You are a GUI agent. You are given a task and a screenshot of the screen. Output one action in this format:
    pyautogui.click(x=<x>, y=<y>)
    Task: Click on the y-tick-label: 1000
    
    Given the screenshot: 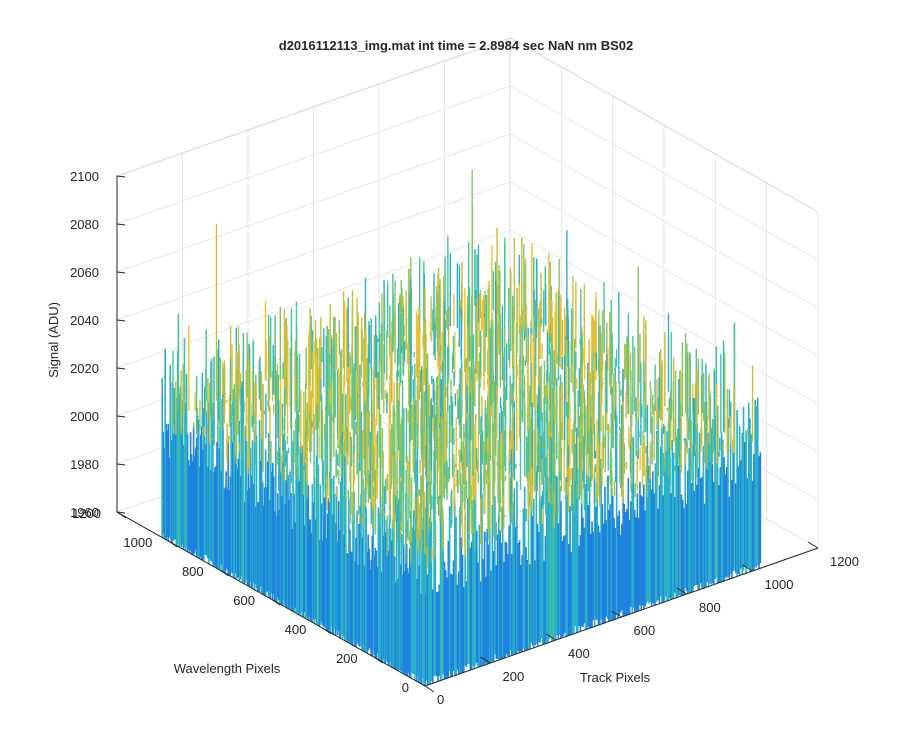 What is the action you would take?
    pyautogui.click(x=137, y=542)
    